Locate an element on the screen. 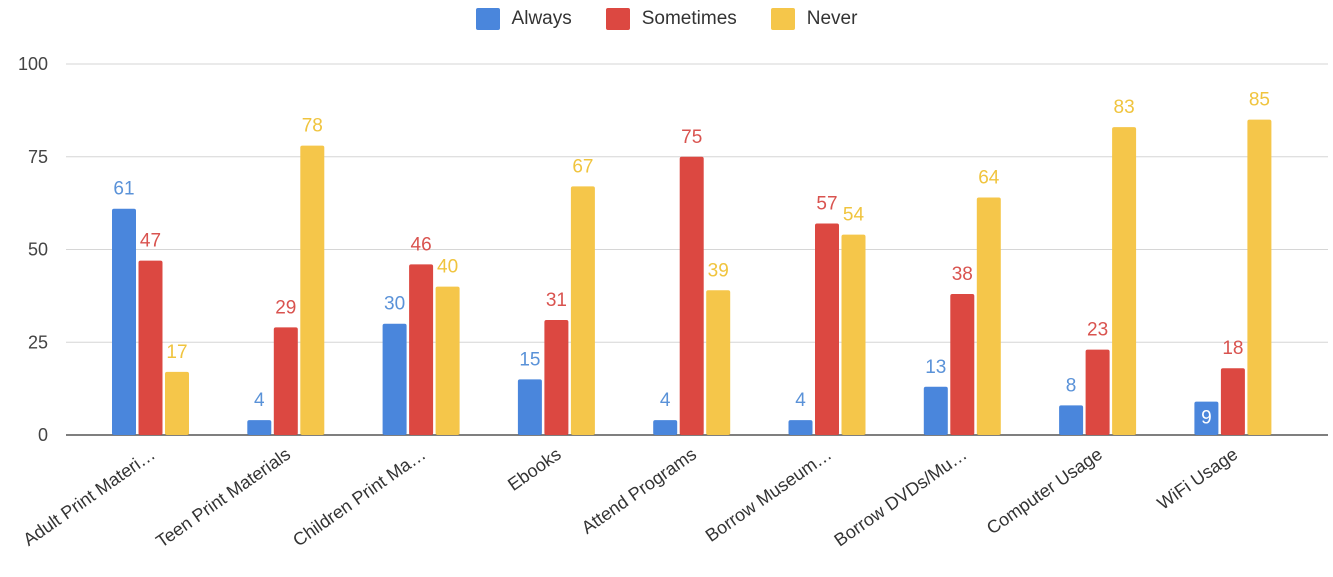 The width and height of the screenshot is (1333, 577). y-tick-label: 75 is located at coordinates (38, 157).